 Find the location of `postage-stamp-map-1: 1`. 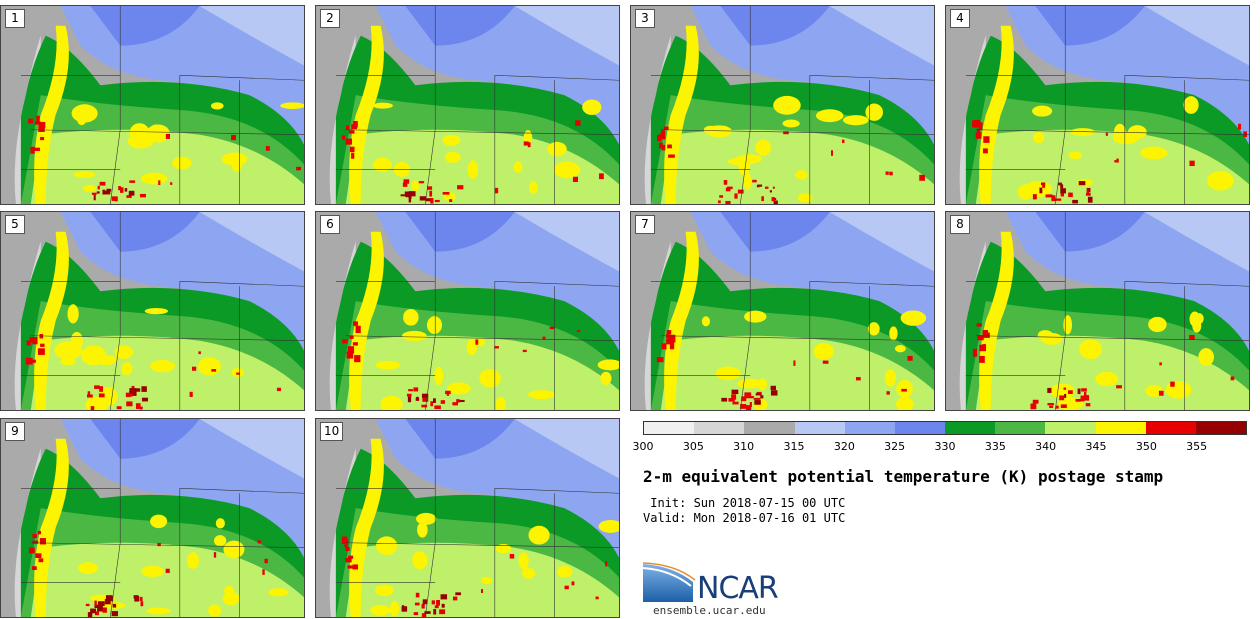

postage-stamp-map-1: 1 is located at coordinates (152, 105).